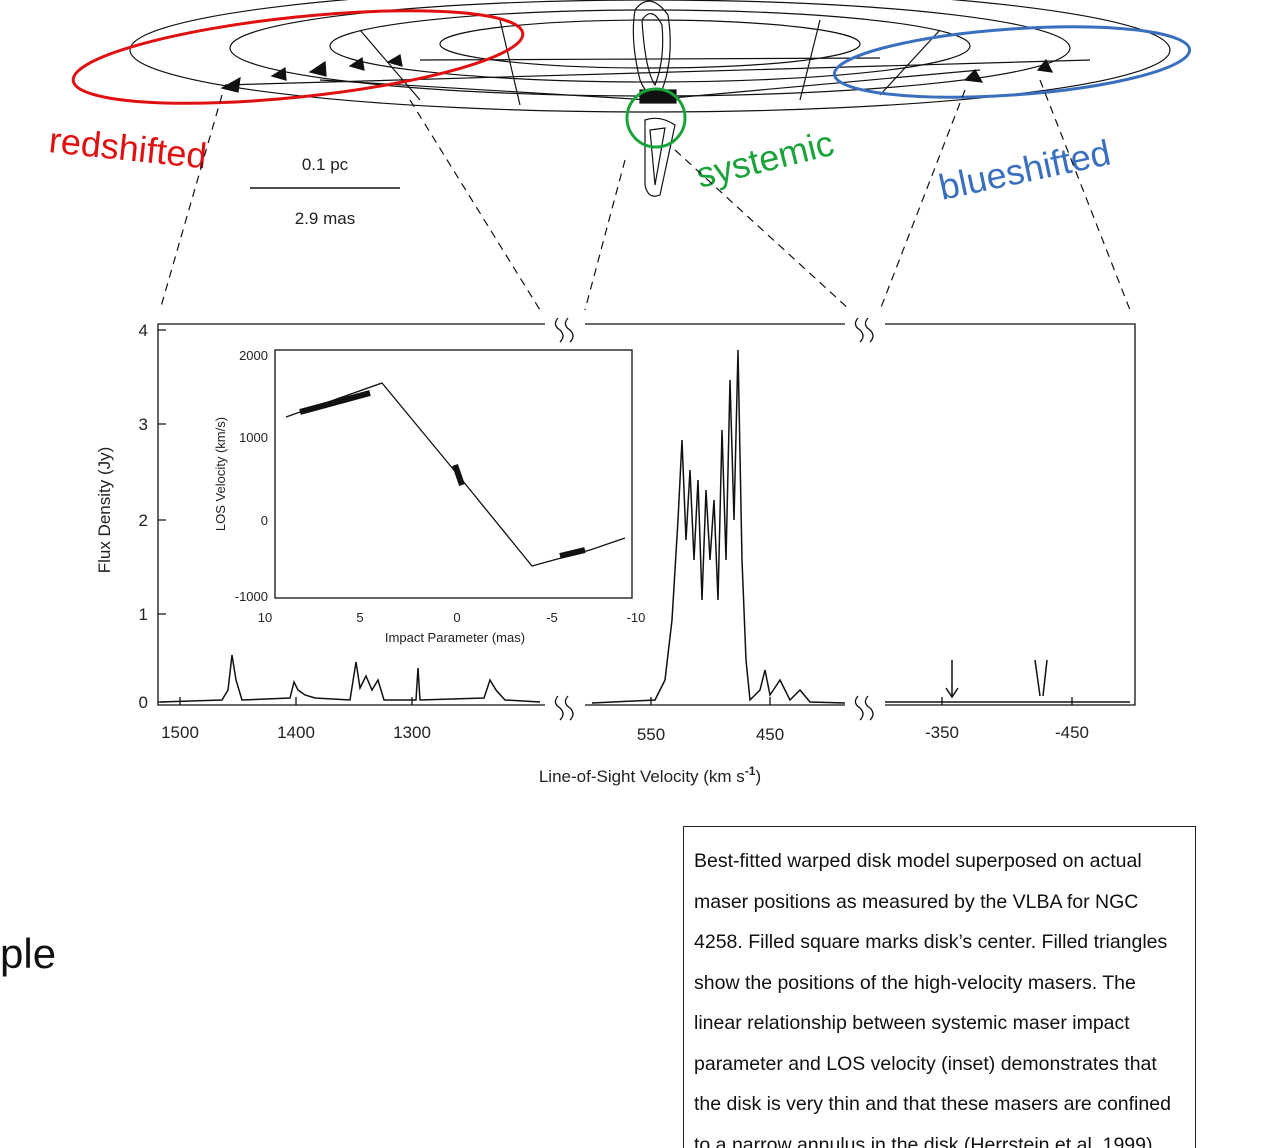 Image resolution: width=1263 pixels, height=1148 pixels. Describe the element at coordinates (325, 218) in the screenshot. I see `scale-label: 2.9 mas` at that location.